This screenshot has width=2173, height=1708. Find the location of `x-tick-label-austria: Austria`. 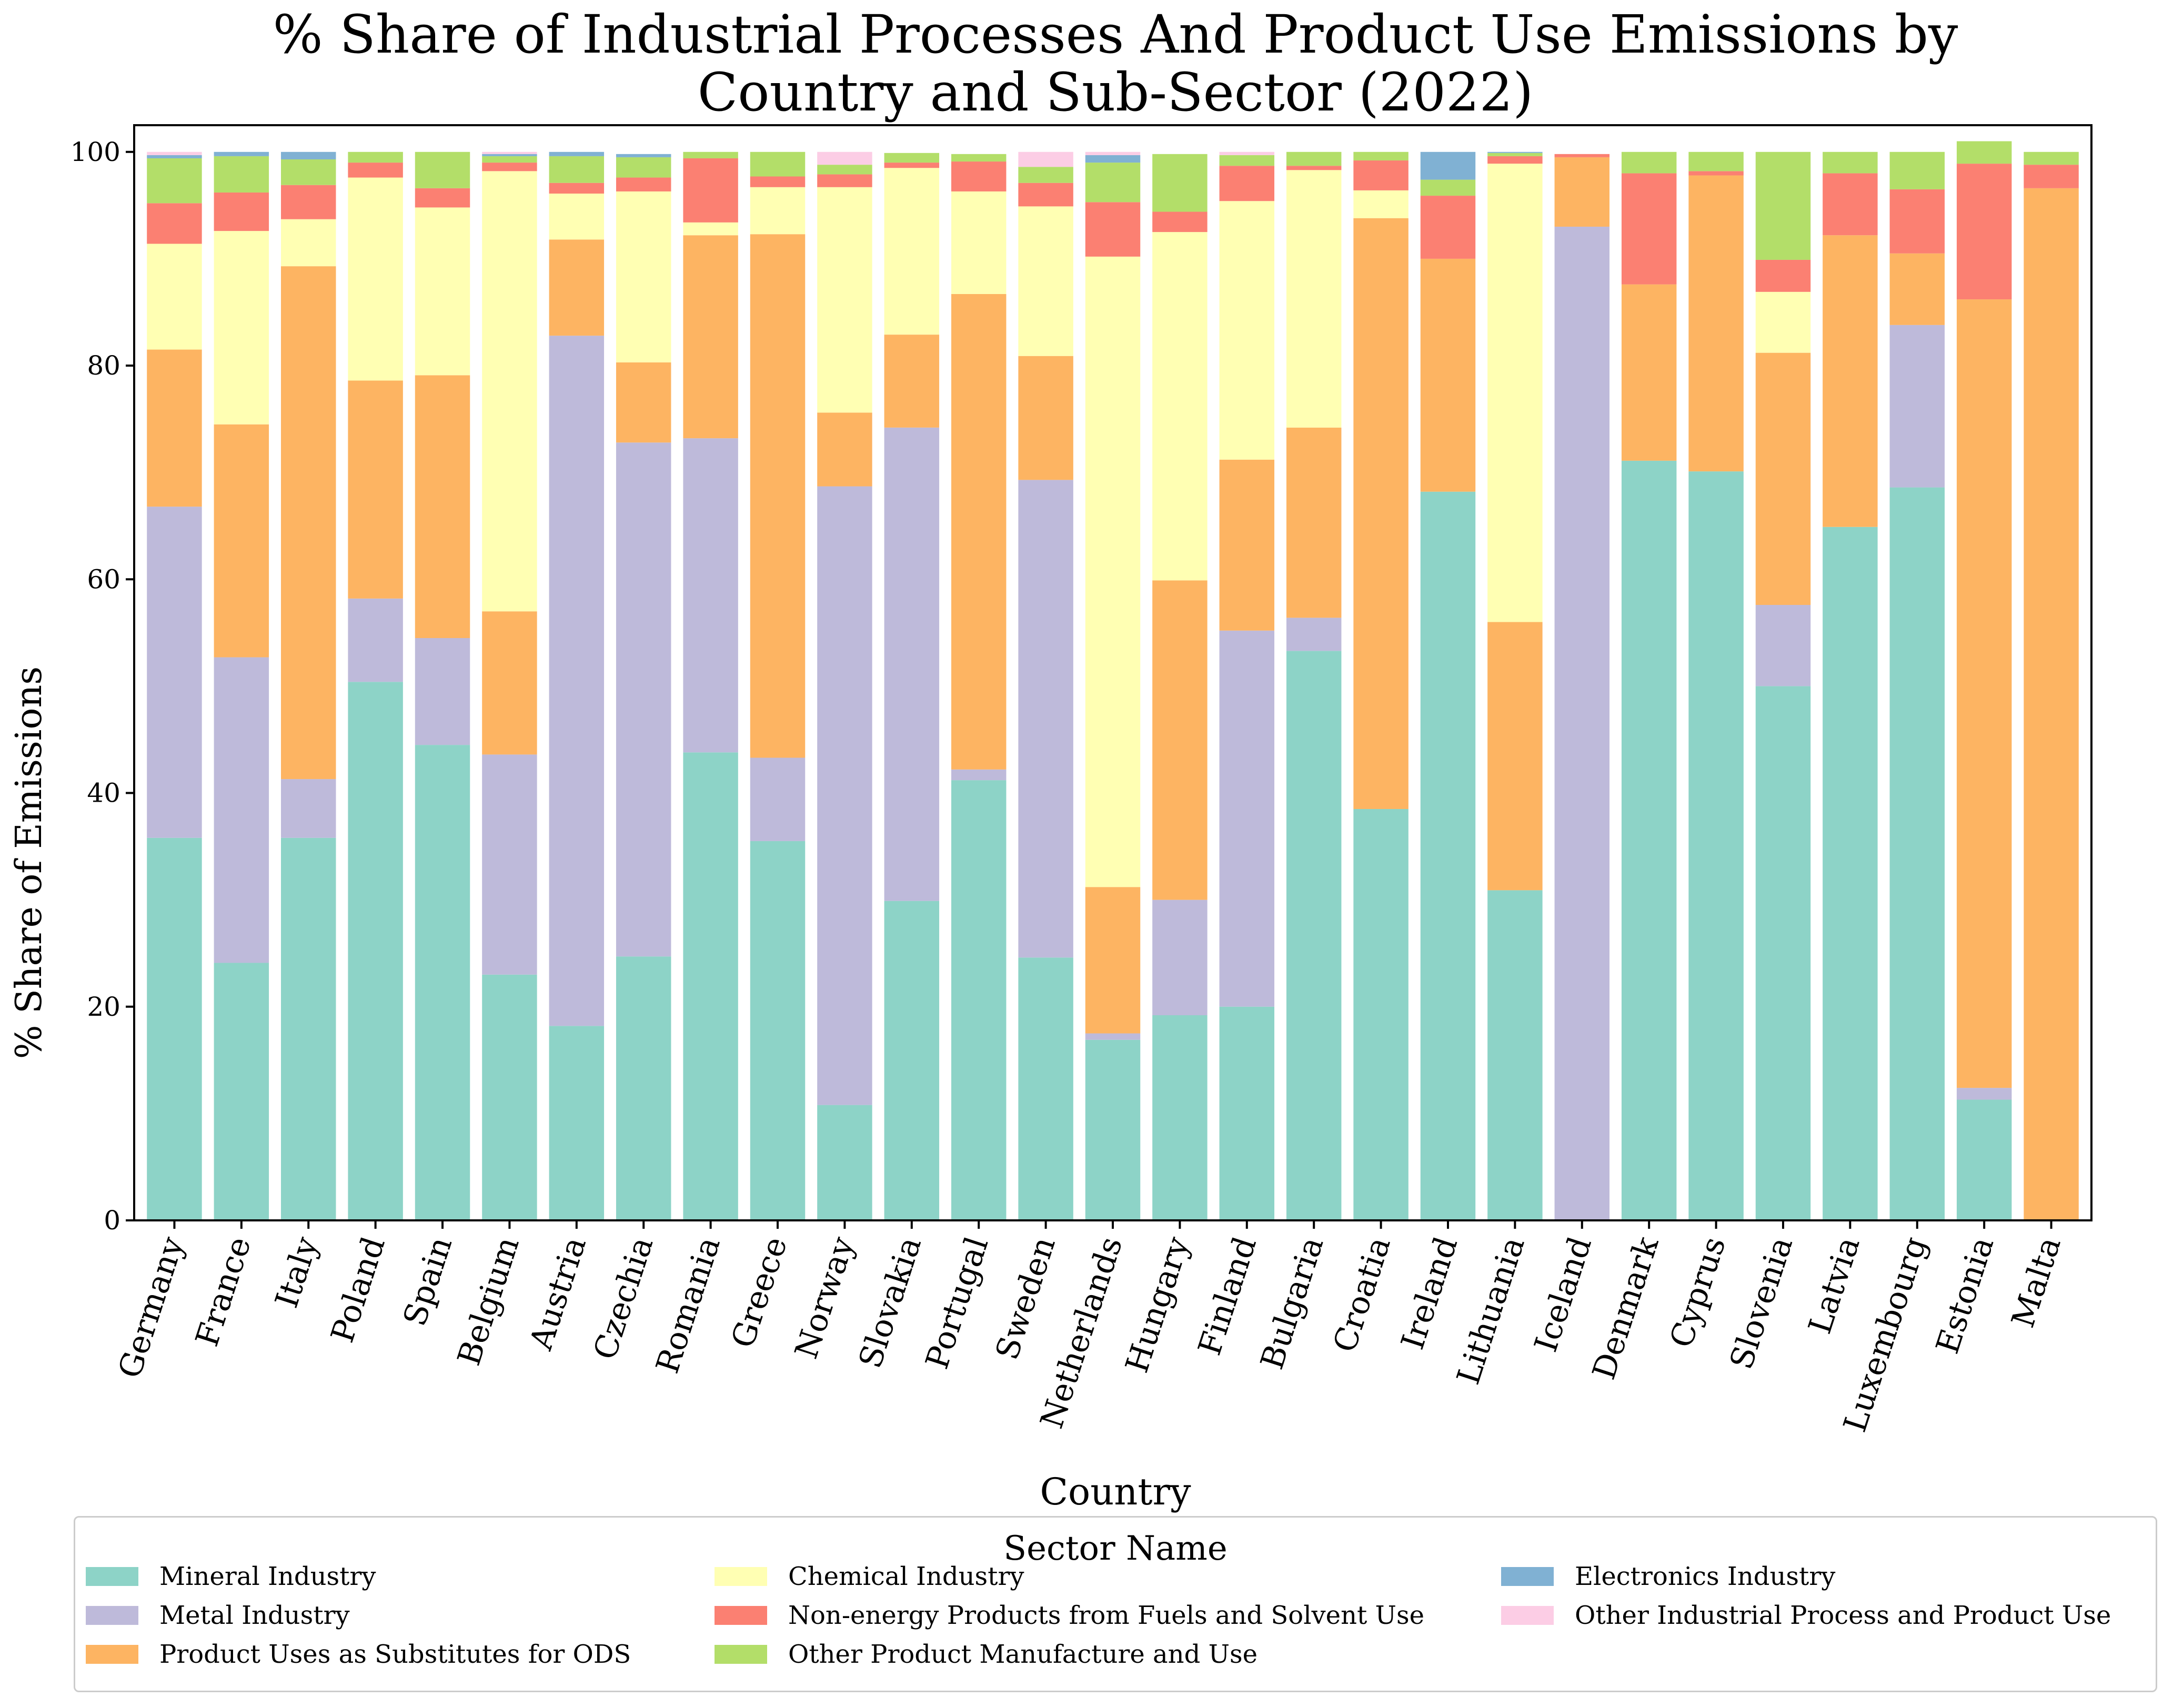

x-tick-label-austria: Austria is located at coordinates (557, 1293).